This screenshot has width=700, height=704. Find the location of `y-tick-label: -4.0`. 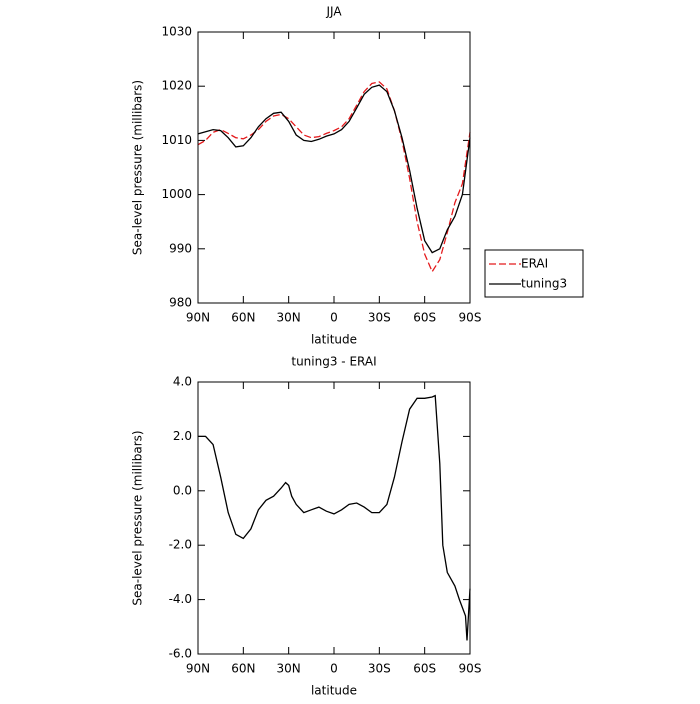

y-tick-label: -4.0 is located at coordinates (180, 599).